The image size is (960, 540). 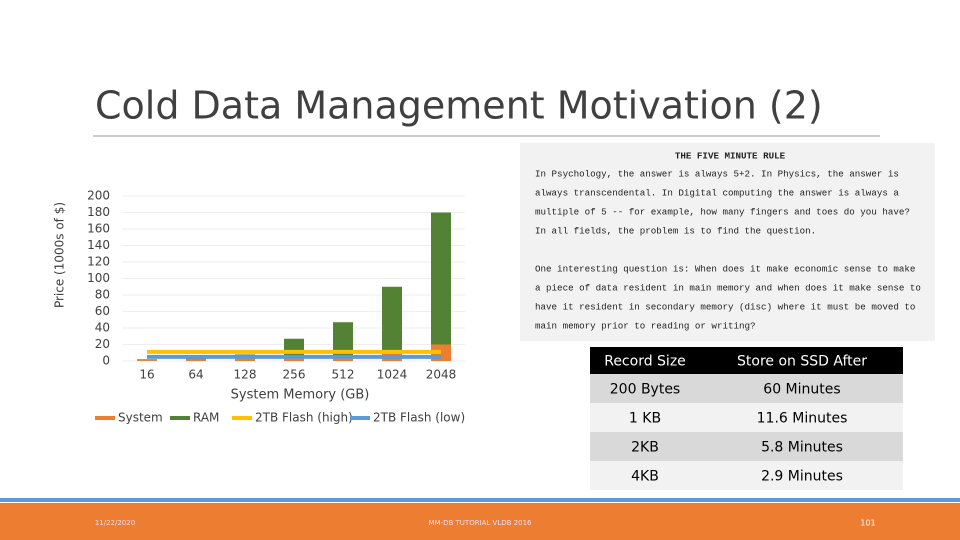 I want to click on y-tick-label: 140, so click(x=98, y=245).